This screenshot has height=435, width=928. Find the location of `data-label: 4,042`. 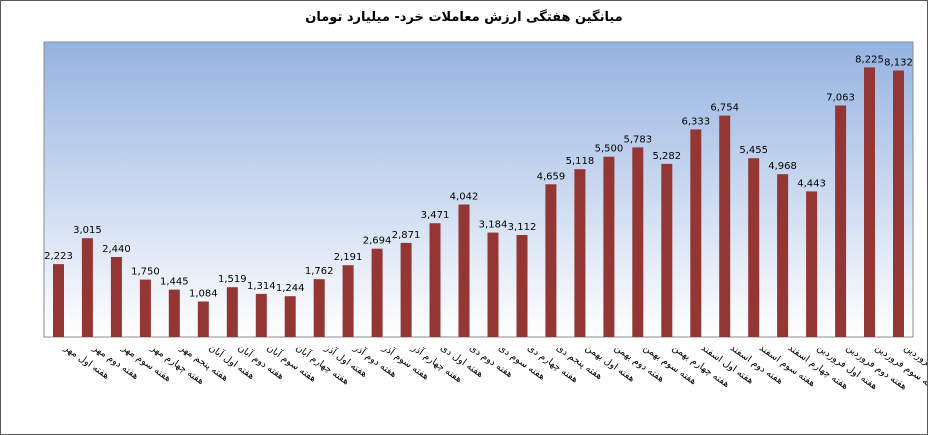

data-label: 4,042 is located at coordinates (464, 197).